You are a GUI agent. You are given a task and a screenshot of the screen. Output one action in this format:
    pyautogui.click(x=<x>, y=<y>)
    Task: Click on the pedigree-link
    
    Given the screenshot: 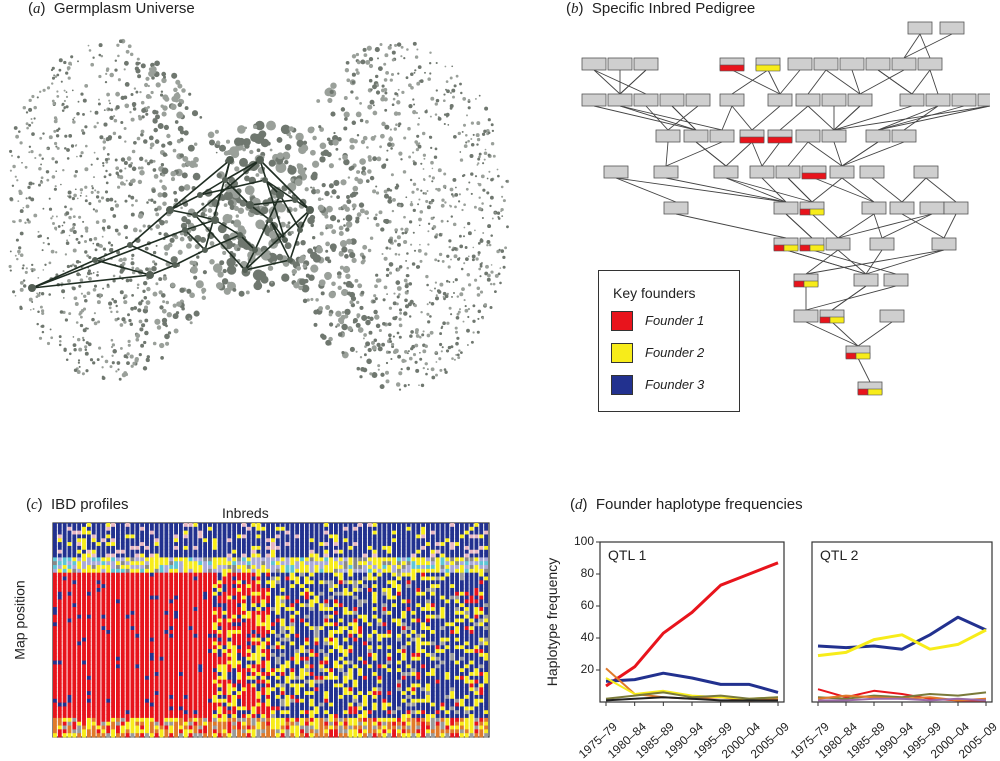 What is the action you would take?
    pyautogui.click(x=633, y=82)
    